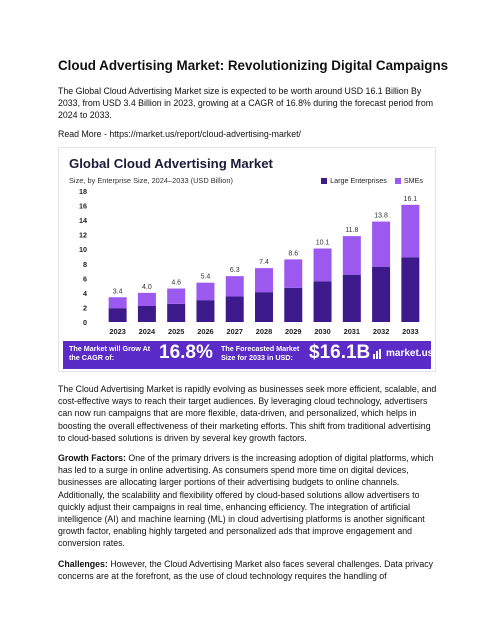 The height and width of the screenshot is (640, 495). I want to click on x-tick-label: 2030, so click(322, 331).